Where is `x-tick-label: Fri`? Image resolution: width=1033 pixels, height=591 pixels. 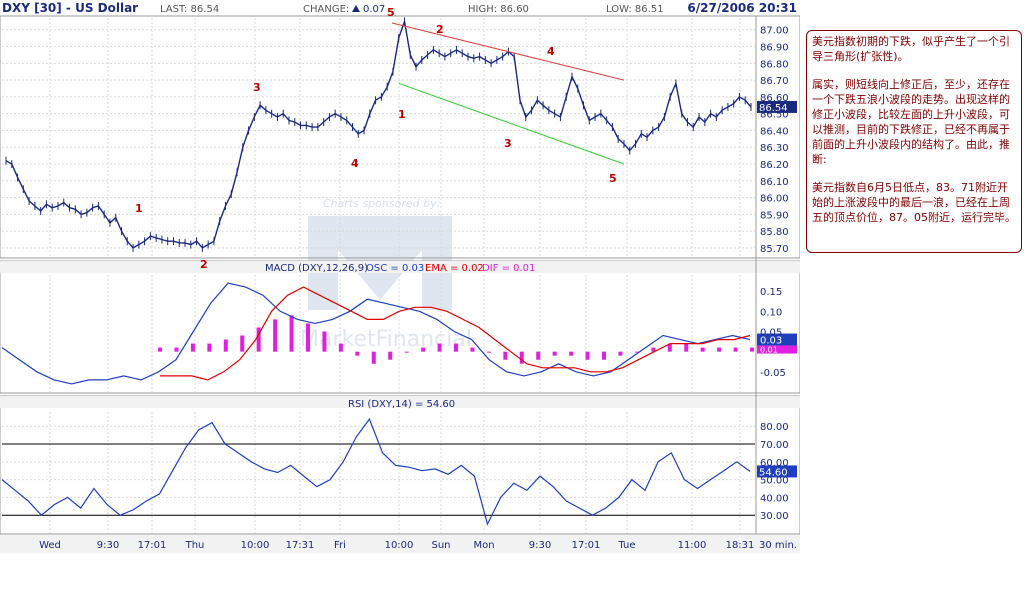
x-tick-label: Fri is located at coordinates (340, 545).